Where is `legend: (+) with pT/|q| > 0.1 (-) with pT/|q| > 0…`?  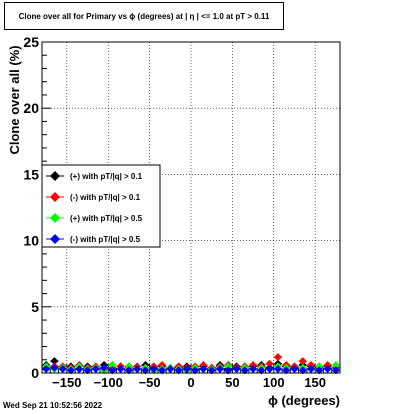 legend: (+) with pT/|q| > 0.1 (-) with pT/|q| > 0… is located at coordinates (101, 206).